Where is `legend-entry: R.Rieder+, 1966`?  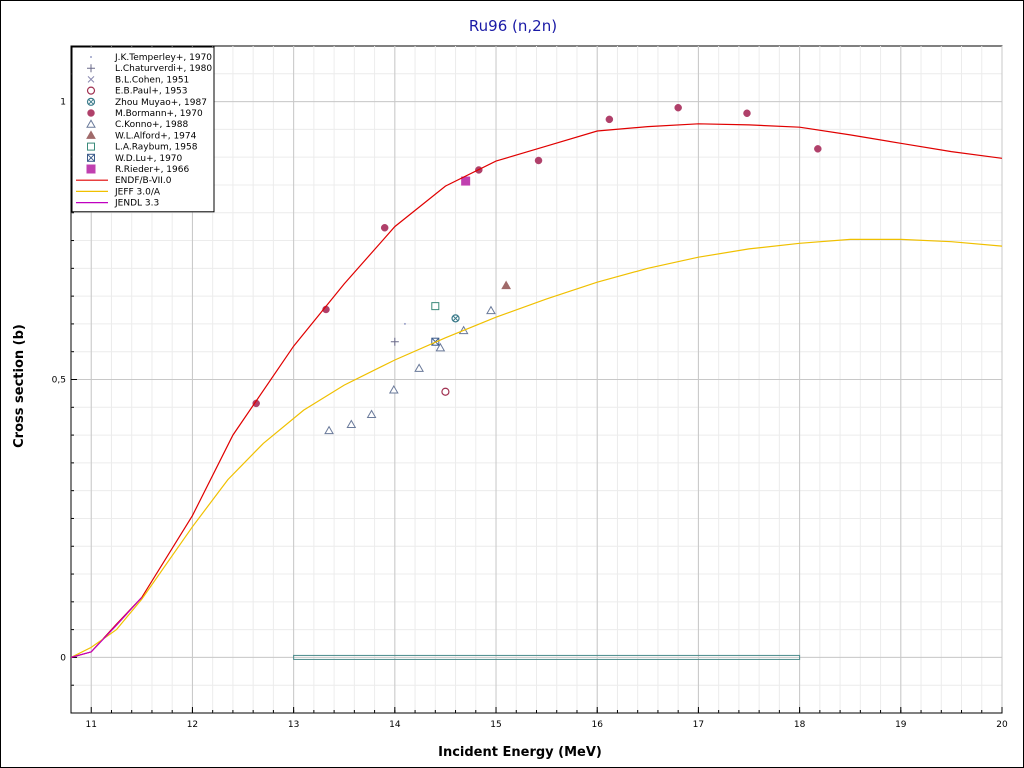 legend-entry: R.Rieder+, 1966 is located at coordinates (137, 169).